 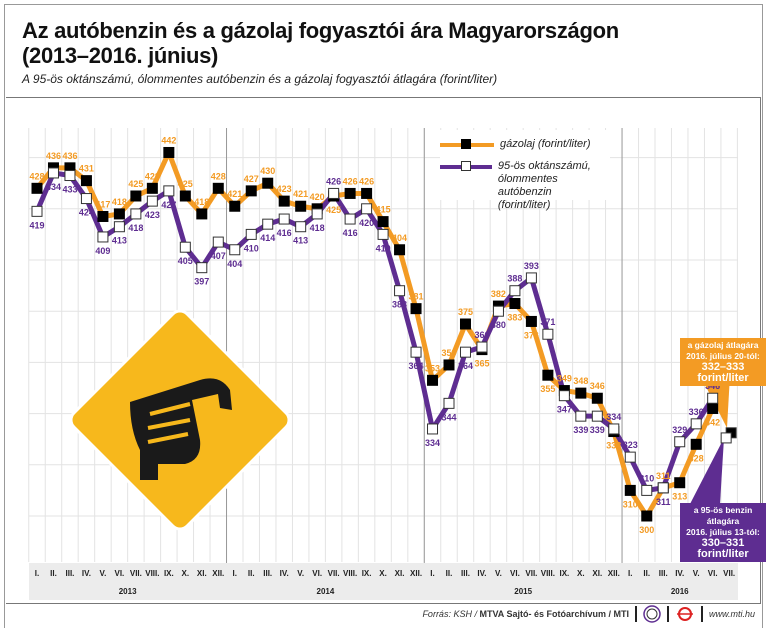 I want to click on data-label-petrol: 323, so click(x=630, y=445).